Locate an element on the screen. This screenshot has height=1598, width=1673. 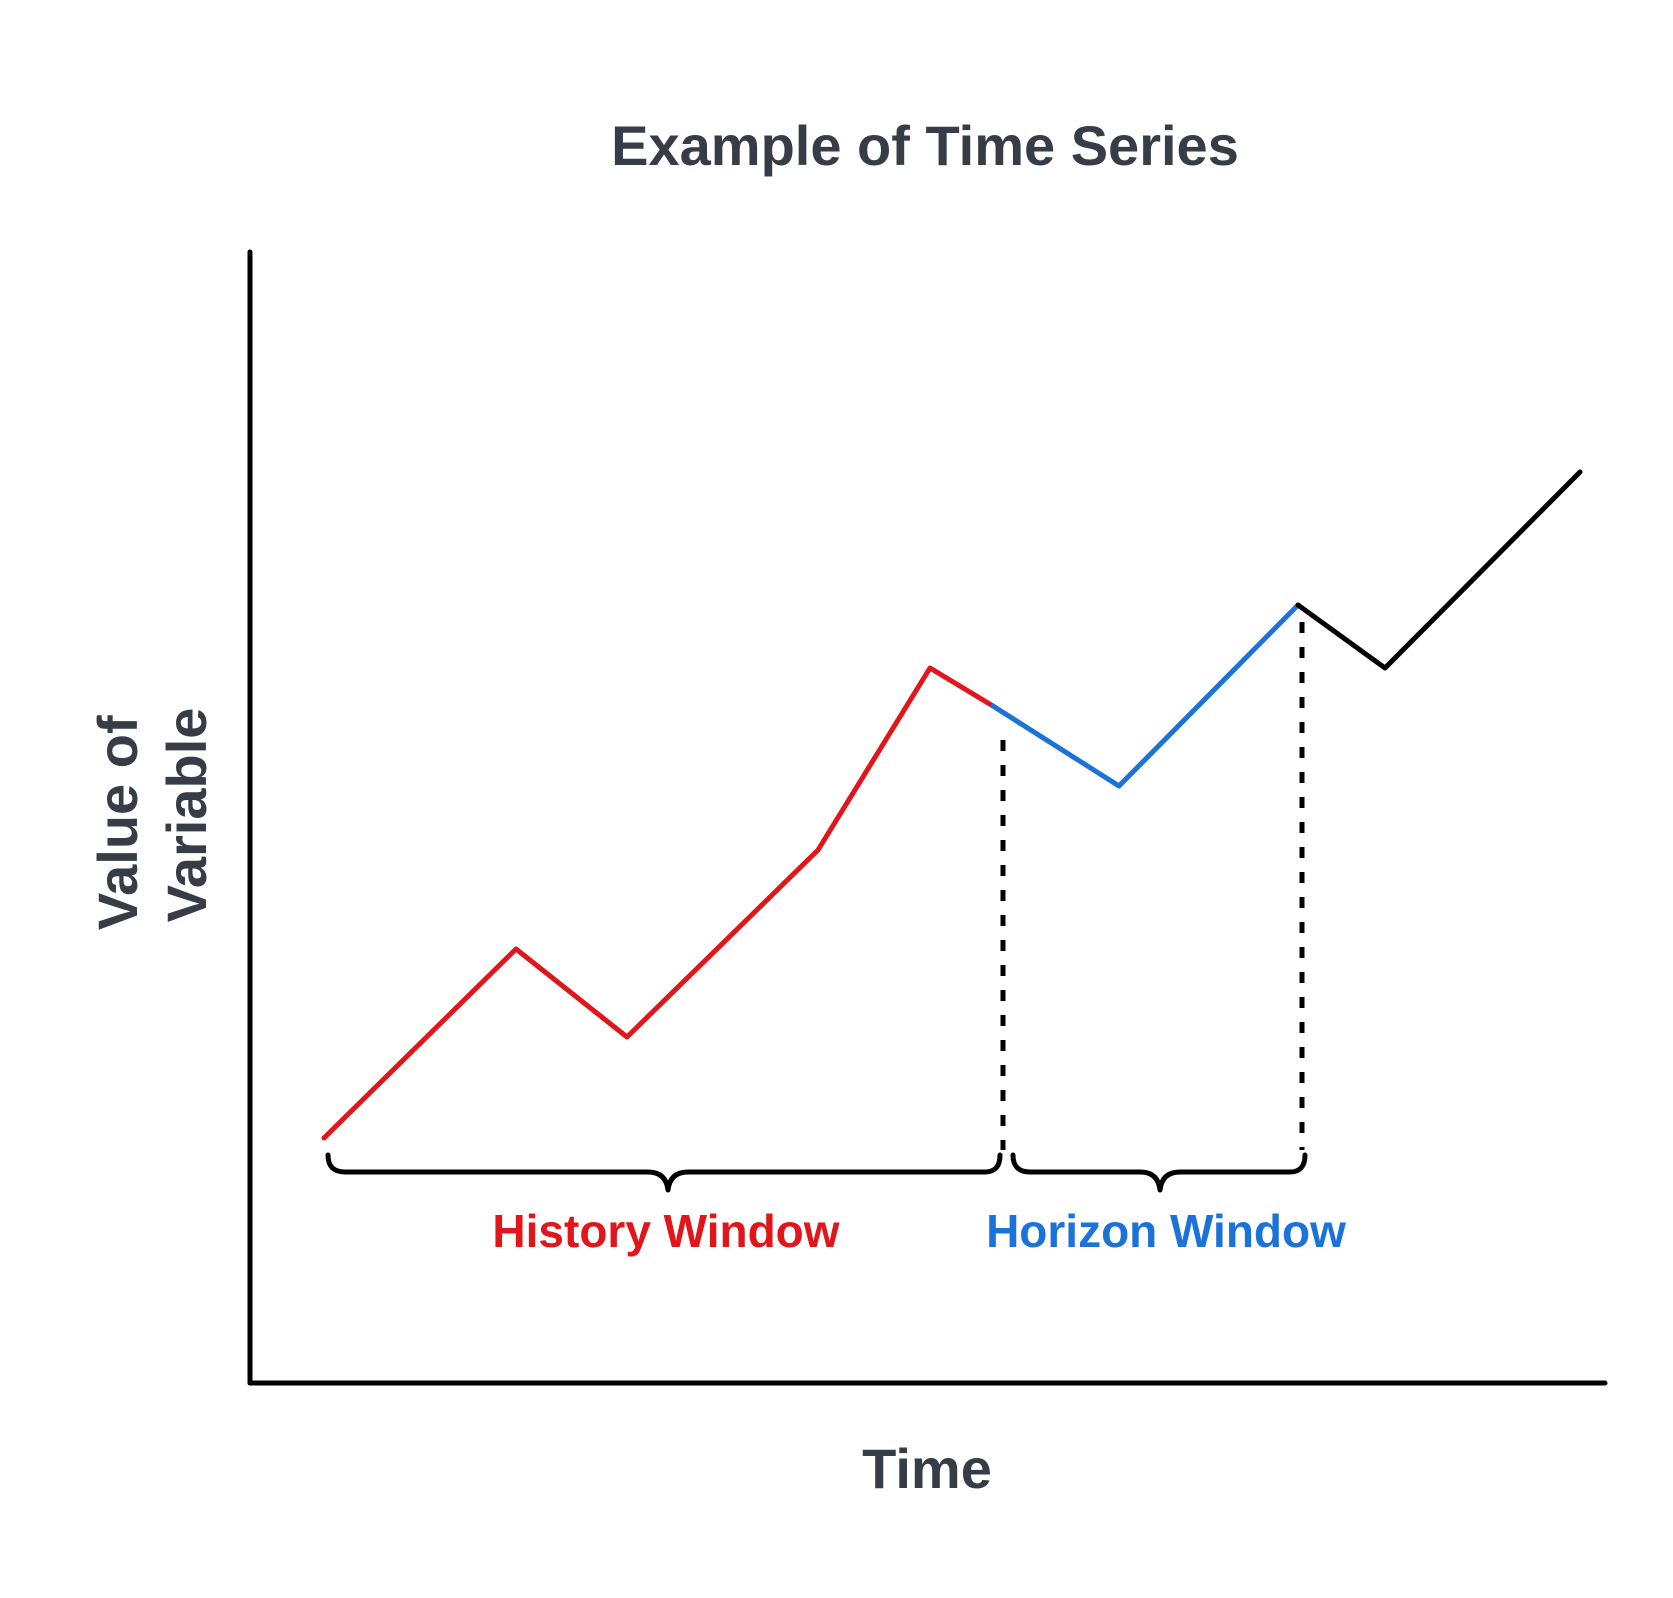
y-axis-label-line-2: Variable is located at coordinates (186, 815).